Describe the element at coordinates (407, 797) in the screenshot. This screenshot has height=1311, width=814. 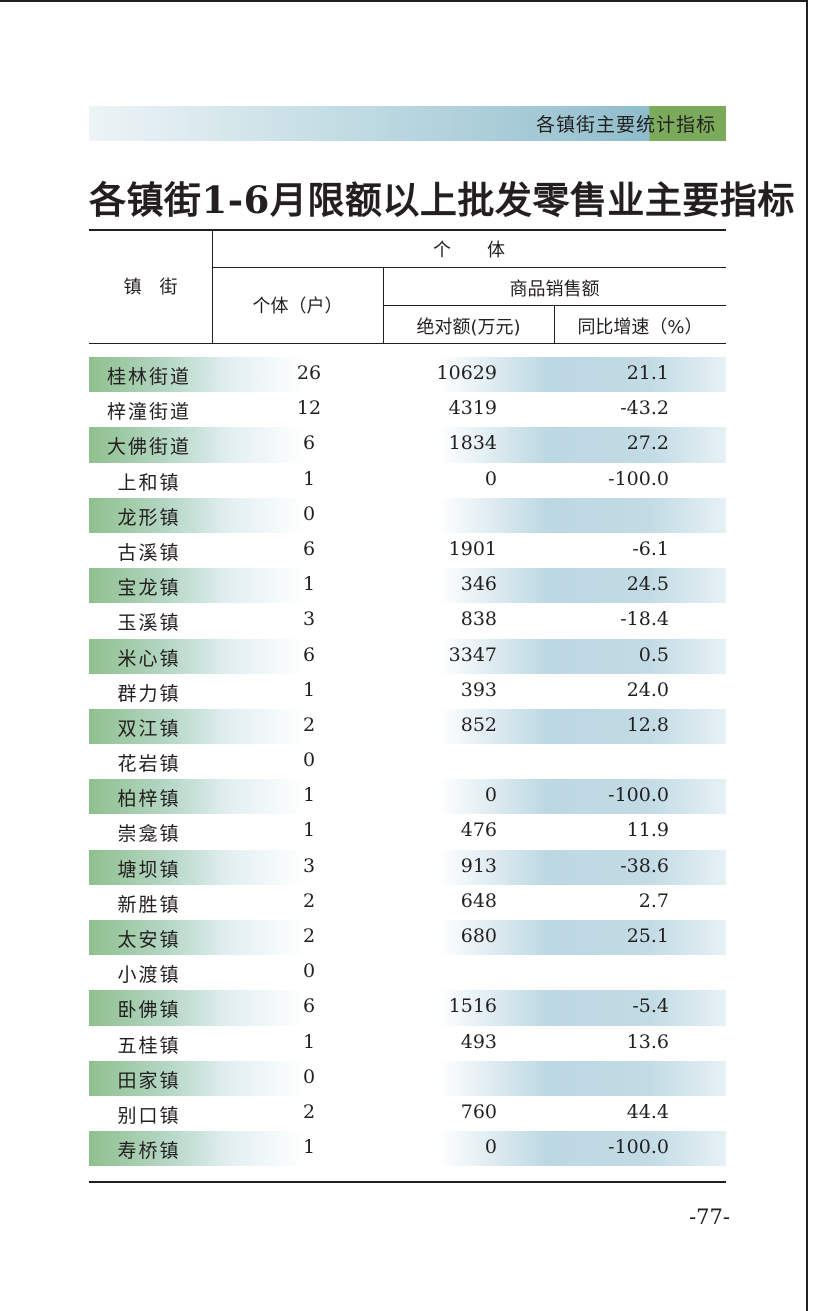
I see `table-row: 柏梓镇 1 0 -100.0` at that location.